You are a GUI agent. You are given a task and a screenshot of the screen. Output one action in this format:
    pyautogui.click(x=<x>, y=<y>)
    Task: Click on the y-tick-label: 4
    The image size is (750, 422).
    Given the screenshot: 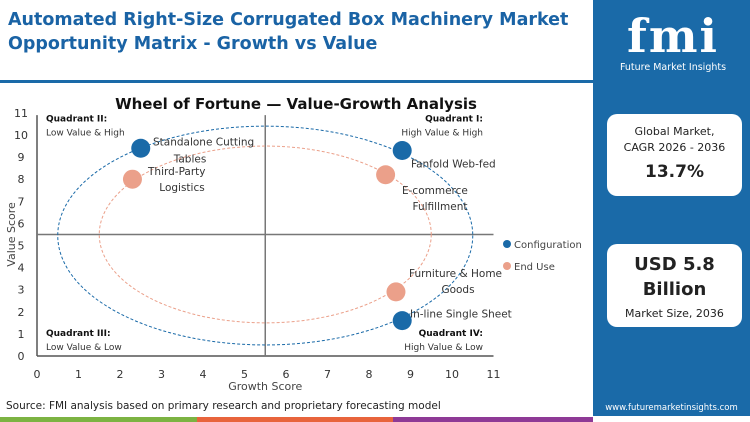 What is the action you would take?
    pyautogui.click(x=21, y=268)
    